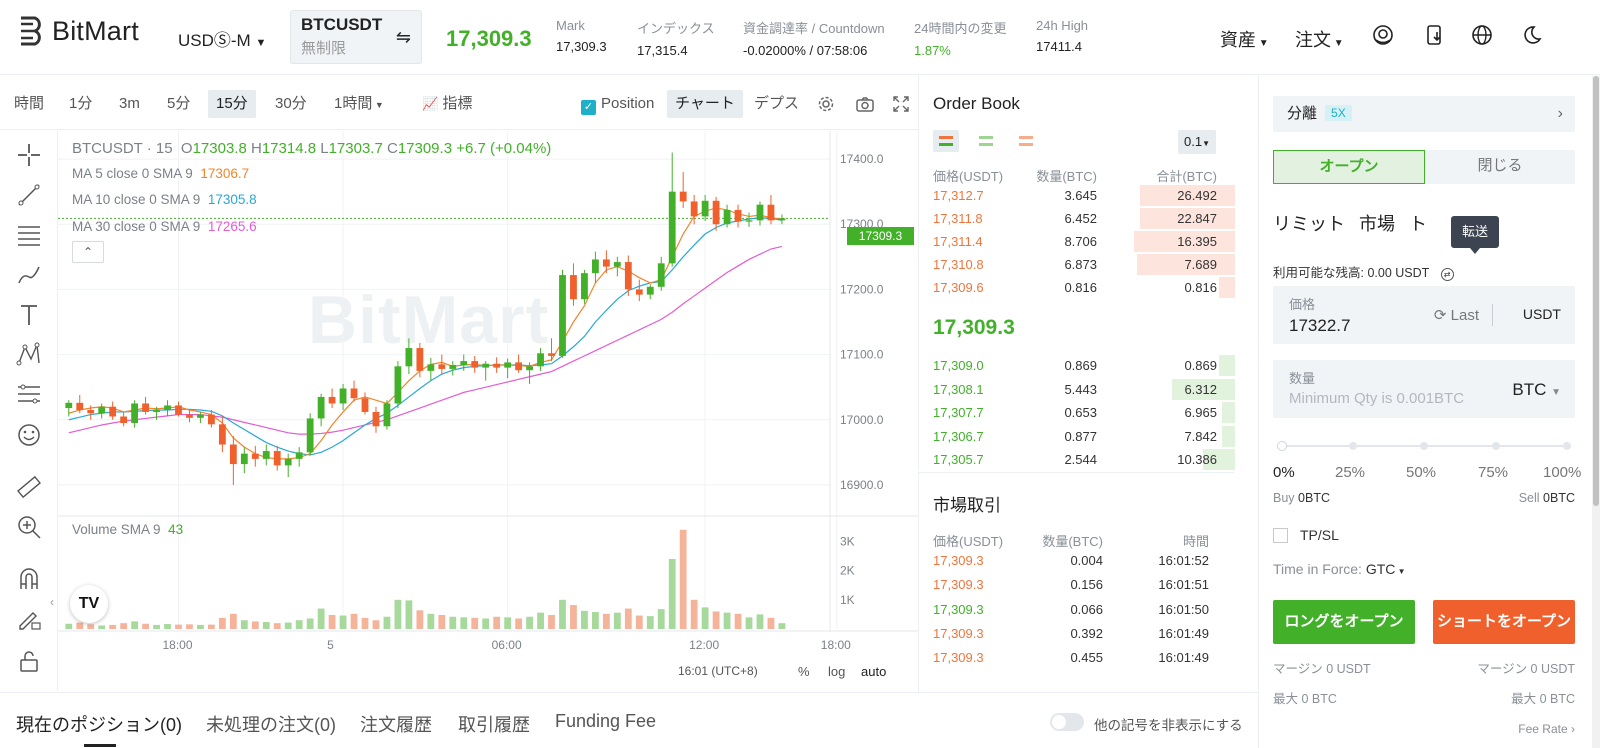 The height and width of the screenshot is (748, 1600). I want to click on percent-scale-button: %, so click(804, 671).